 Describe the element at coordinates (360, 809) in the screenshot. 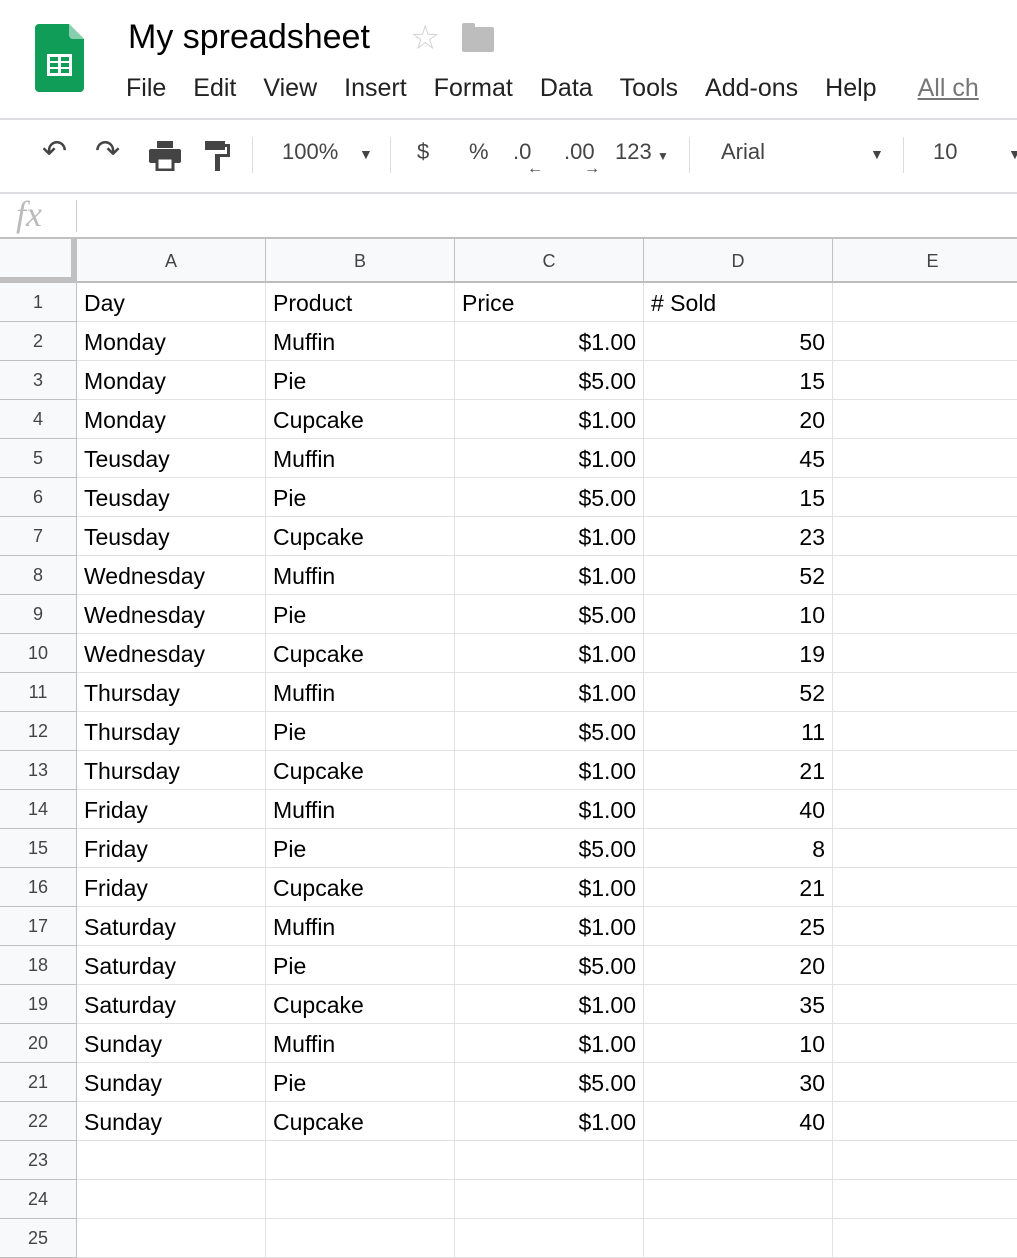

I see `cell-b14: Muffin` at that location.